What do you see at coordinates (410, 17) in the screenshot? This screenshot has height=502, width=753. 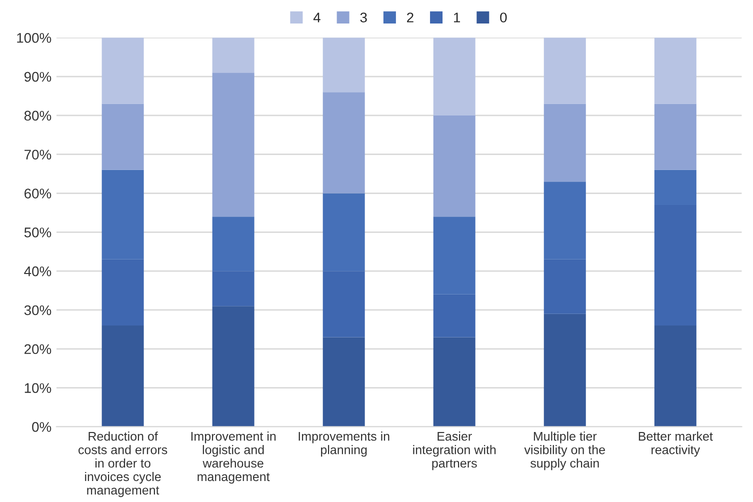 I see `legend-label: 2` at bounding box center [410, 17].